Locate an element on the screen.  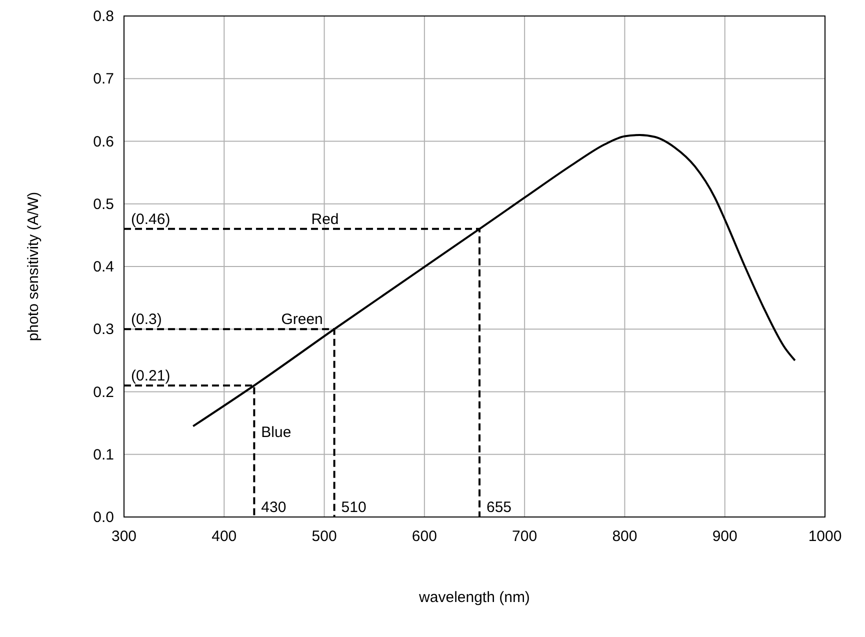
x-axis-title: wavelength (nm) is located at coordinates (474, 597).